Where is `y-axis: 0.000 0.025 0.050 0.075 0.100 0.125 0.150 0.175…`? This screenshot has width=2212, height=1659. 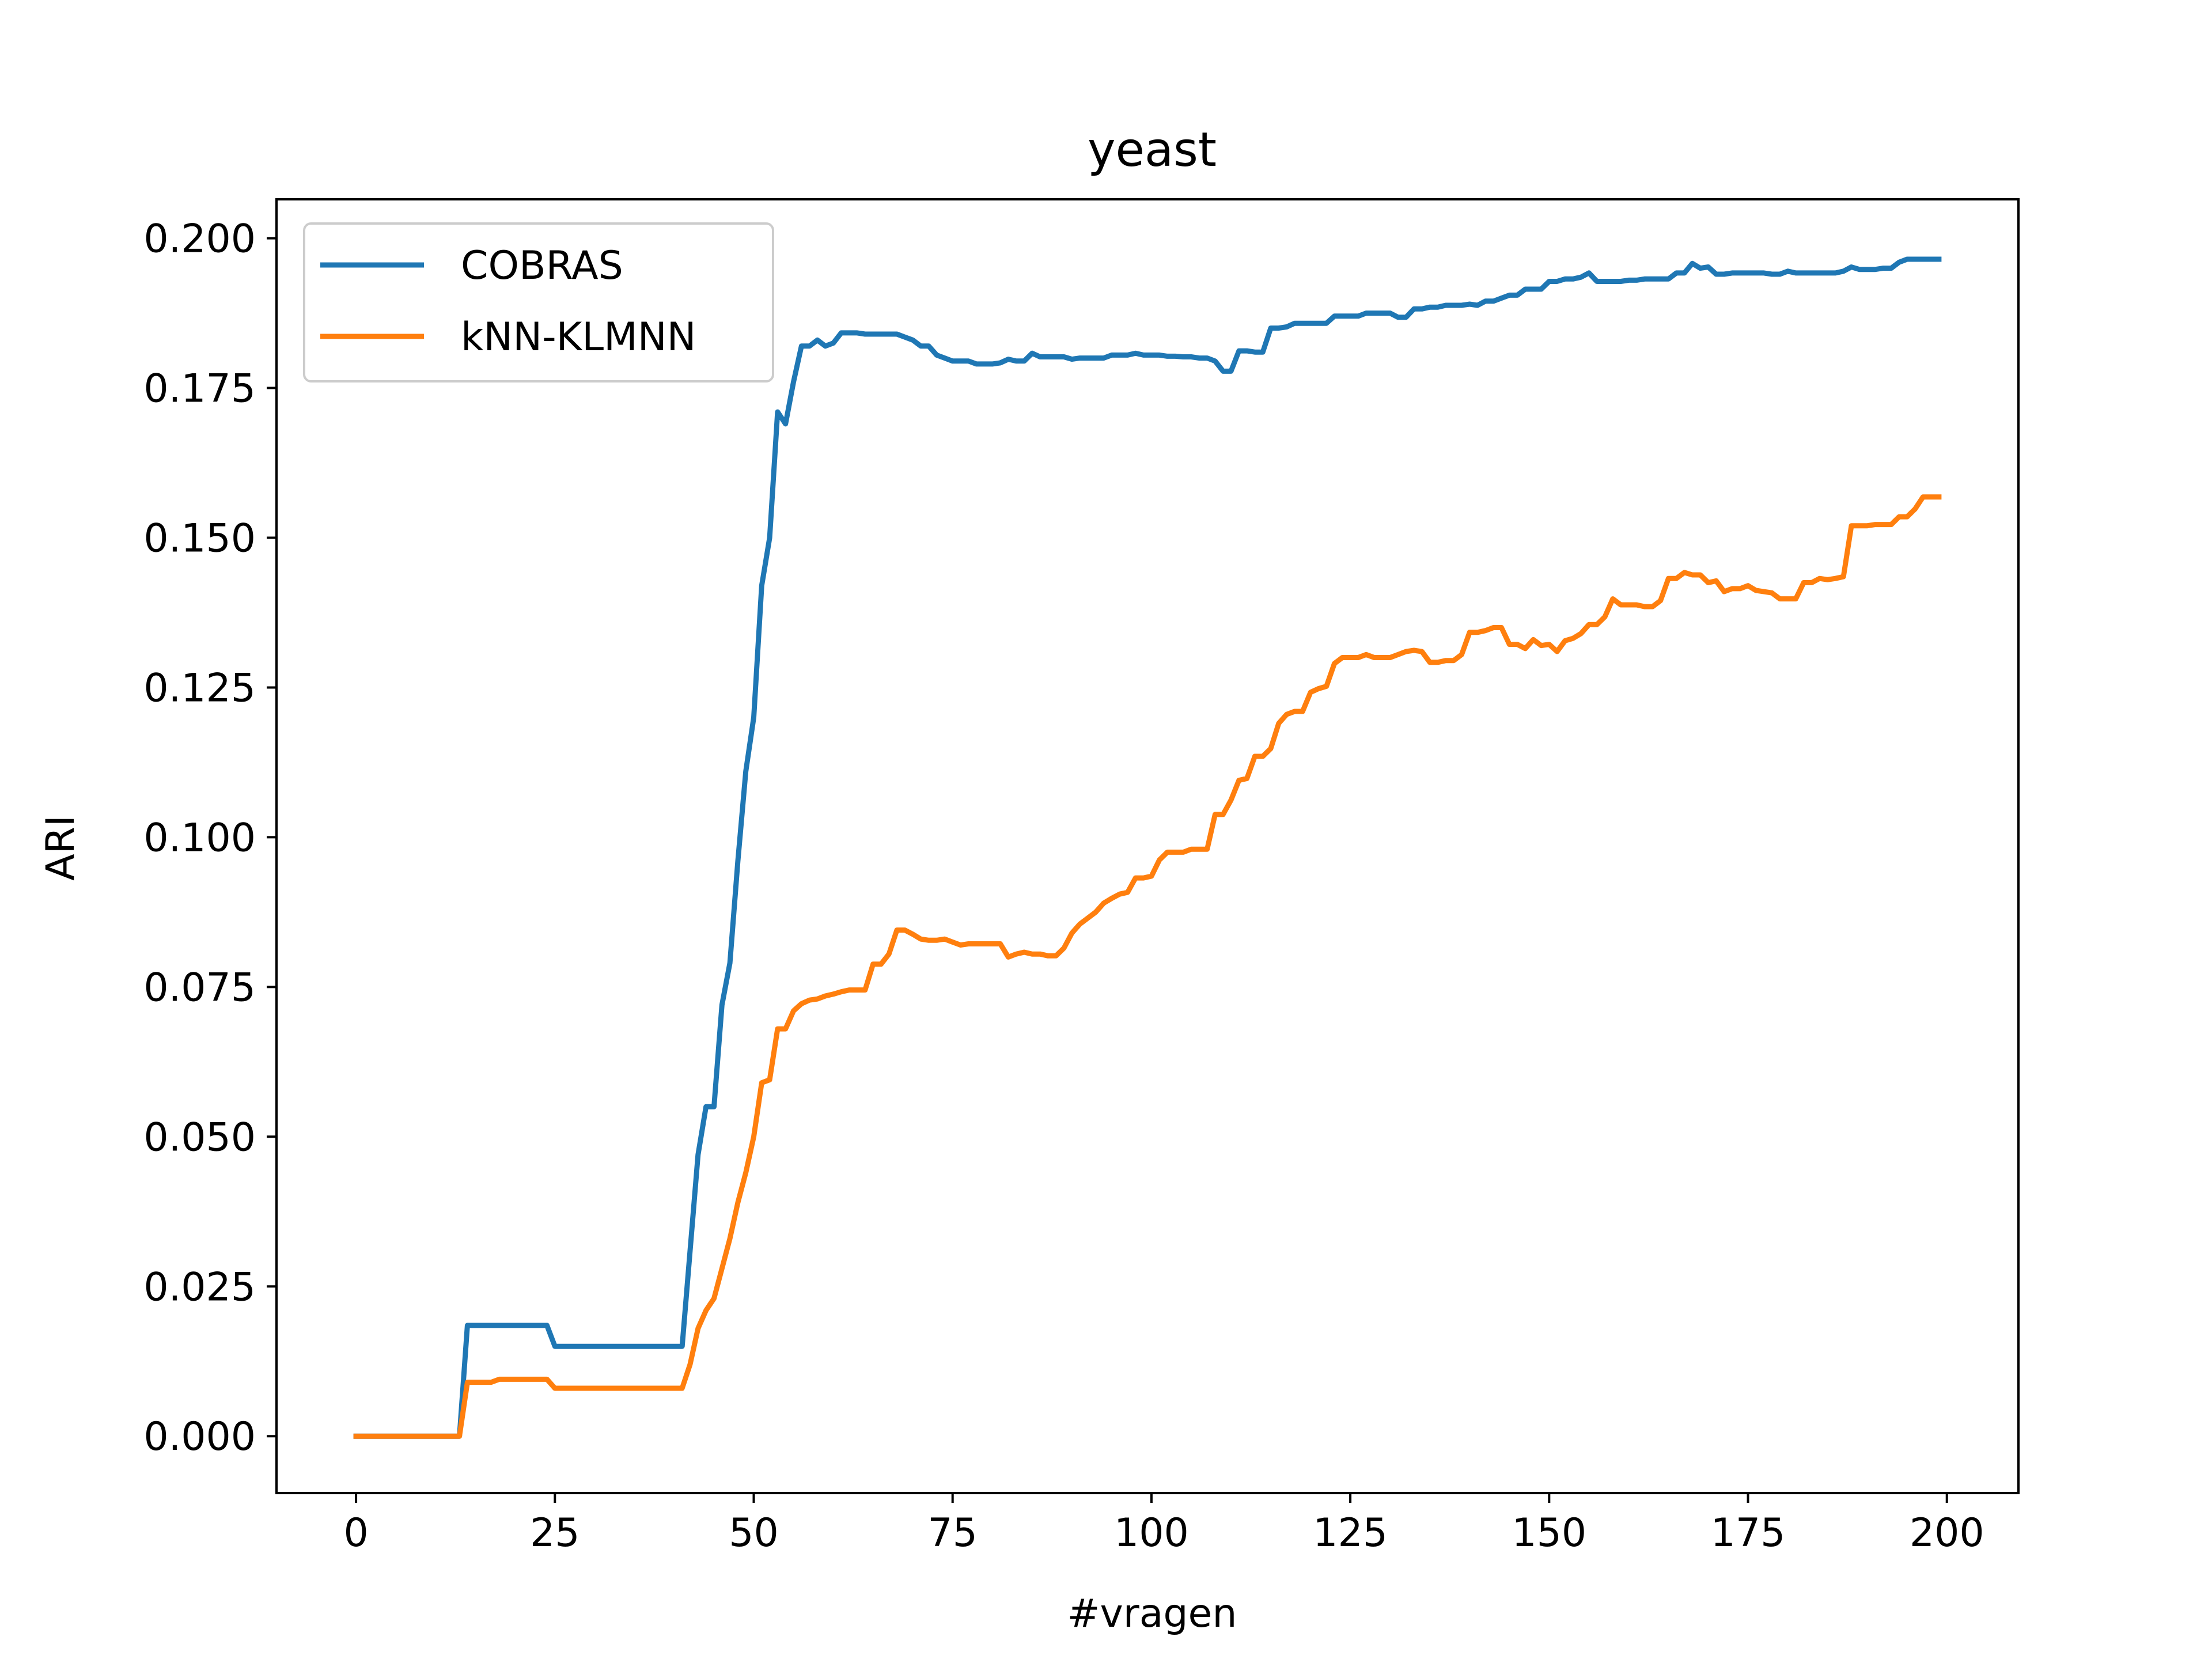 y-axis: 0.000 0.025 0.050 0.075 0.100 0.125 0.150 0.175… is located at coordinates (209, 838).